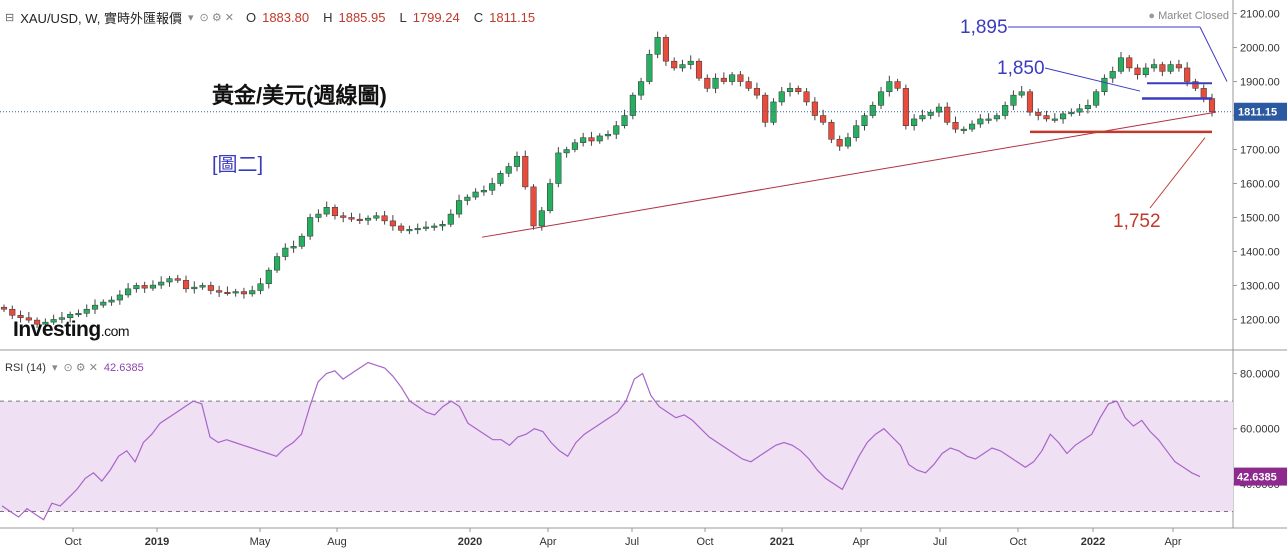  I want to click on annotation-1895-arrow, so click(1213, 54).